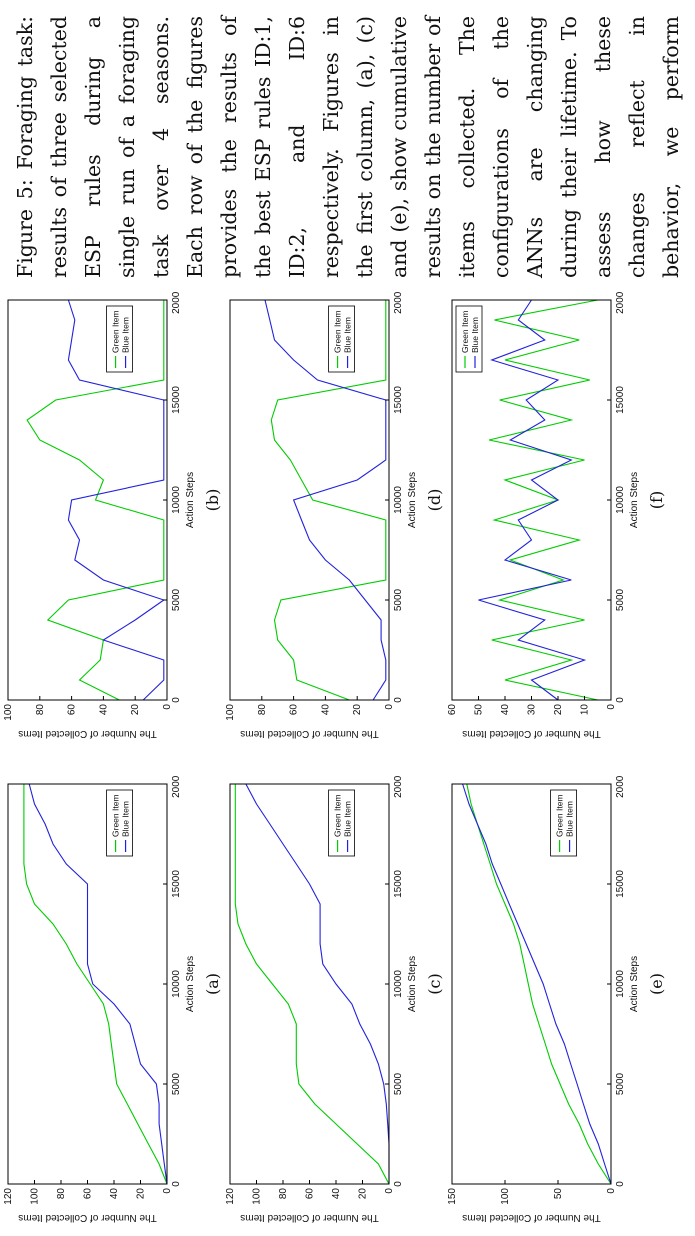  I want to click on panel-sublabel: (b), so click(212, 500).